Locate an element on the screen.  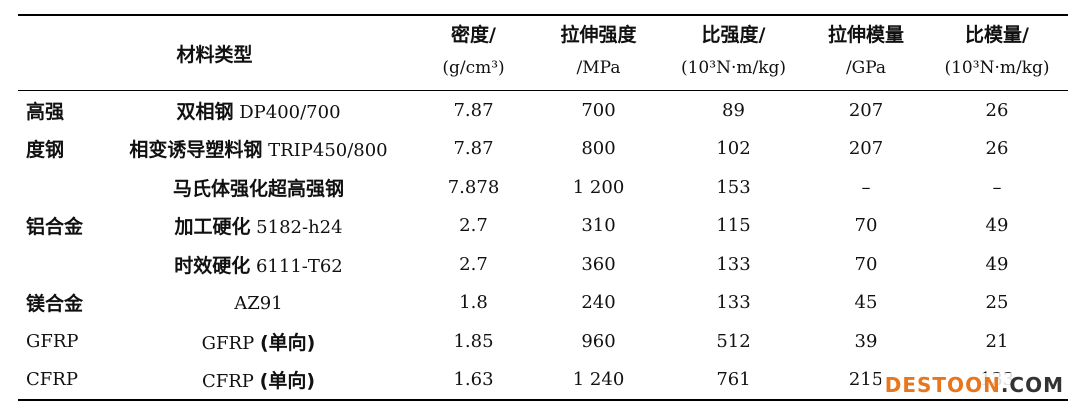
specific-strength-value: 102 is located at coordinates (733, 149).